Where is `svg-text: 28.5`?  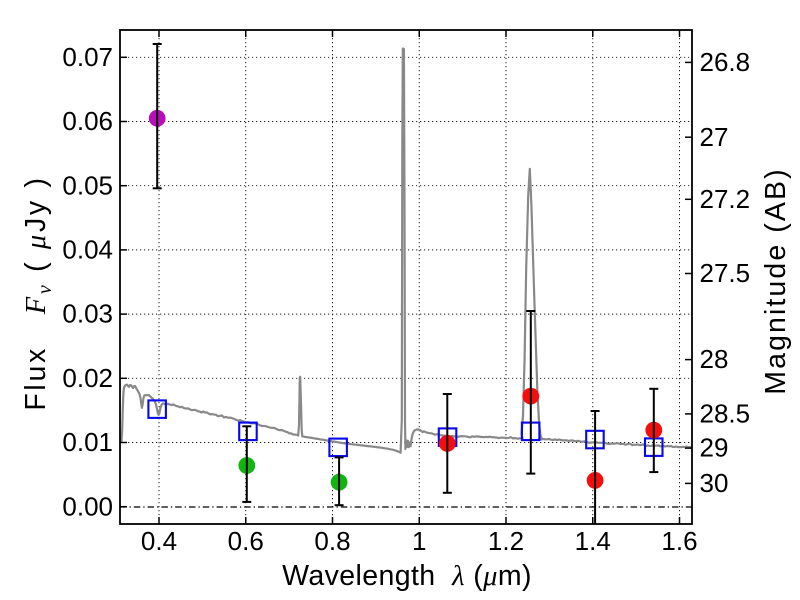 svg-text: 28.5 is located at coordinates (725, 414).